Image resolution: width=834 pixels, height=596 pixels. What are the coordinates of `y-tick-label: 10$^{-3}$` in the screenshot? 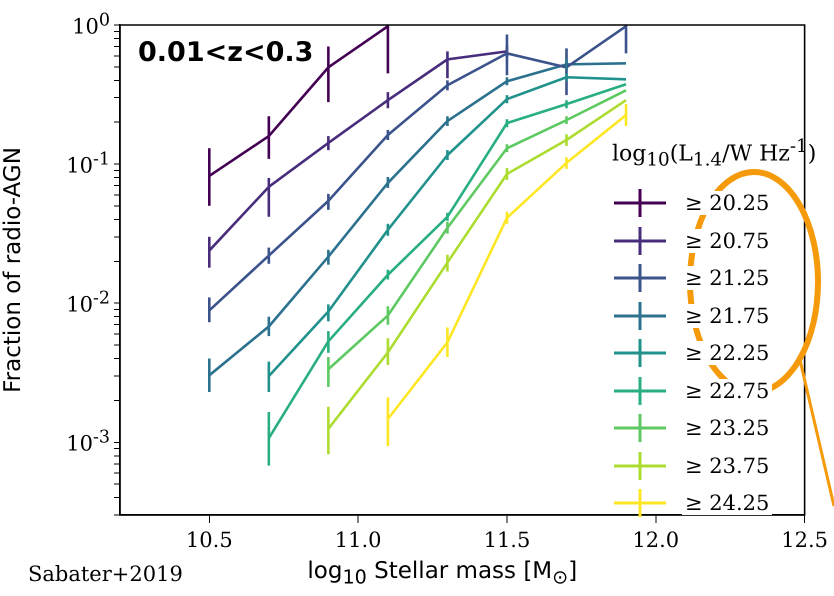 It's located at (88, 442).